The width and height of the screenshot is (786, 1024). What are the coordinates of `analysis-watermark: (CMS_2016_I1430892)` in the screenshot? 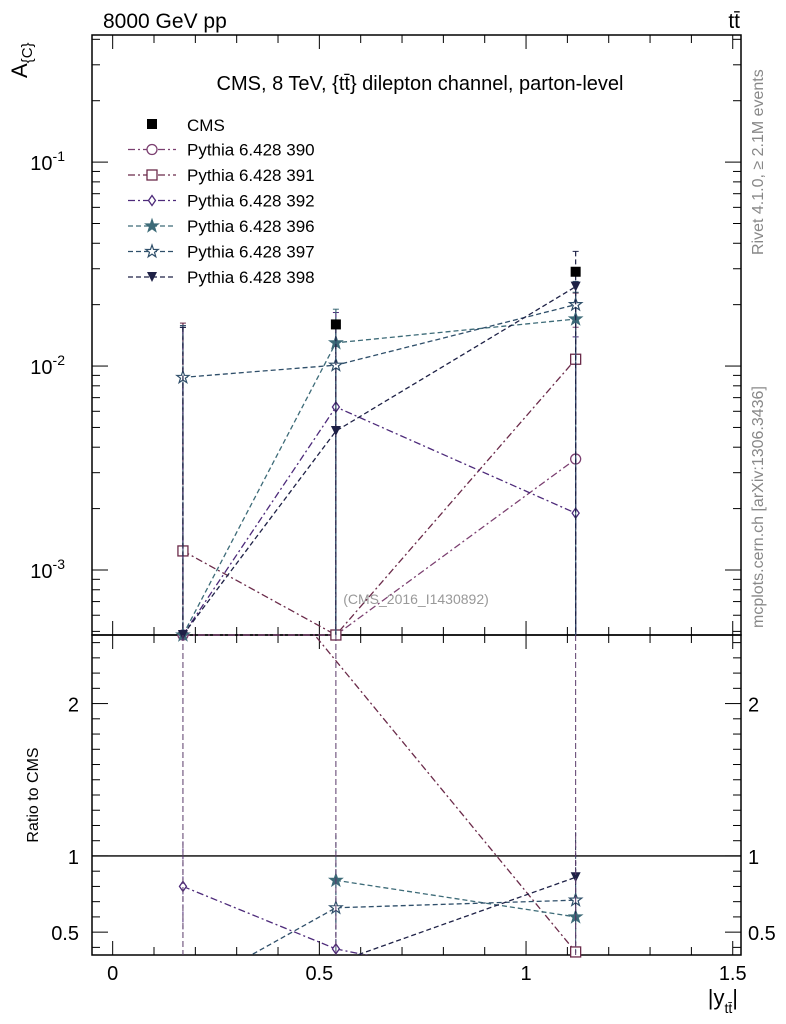 It's located at (416, 599).